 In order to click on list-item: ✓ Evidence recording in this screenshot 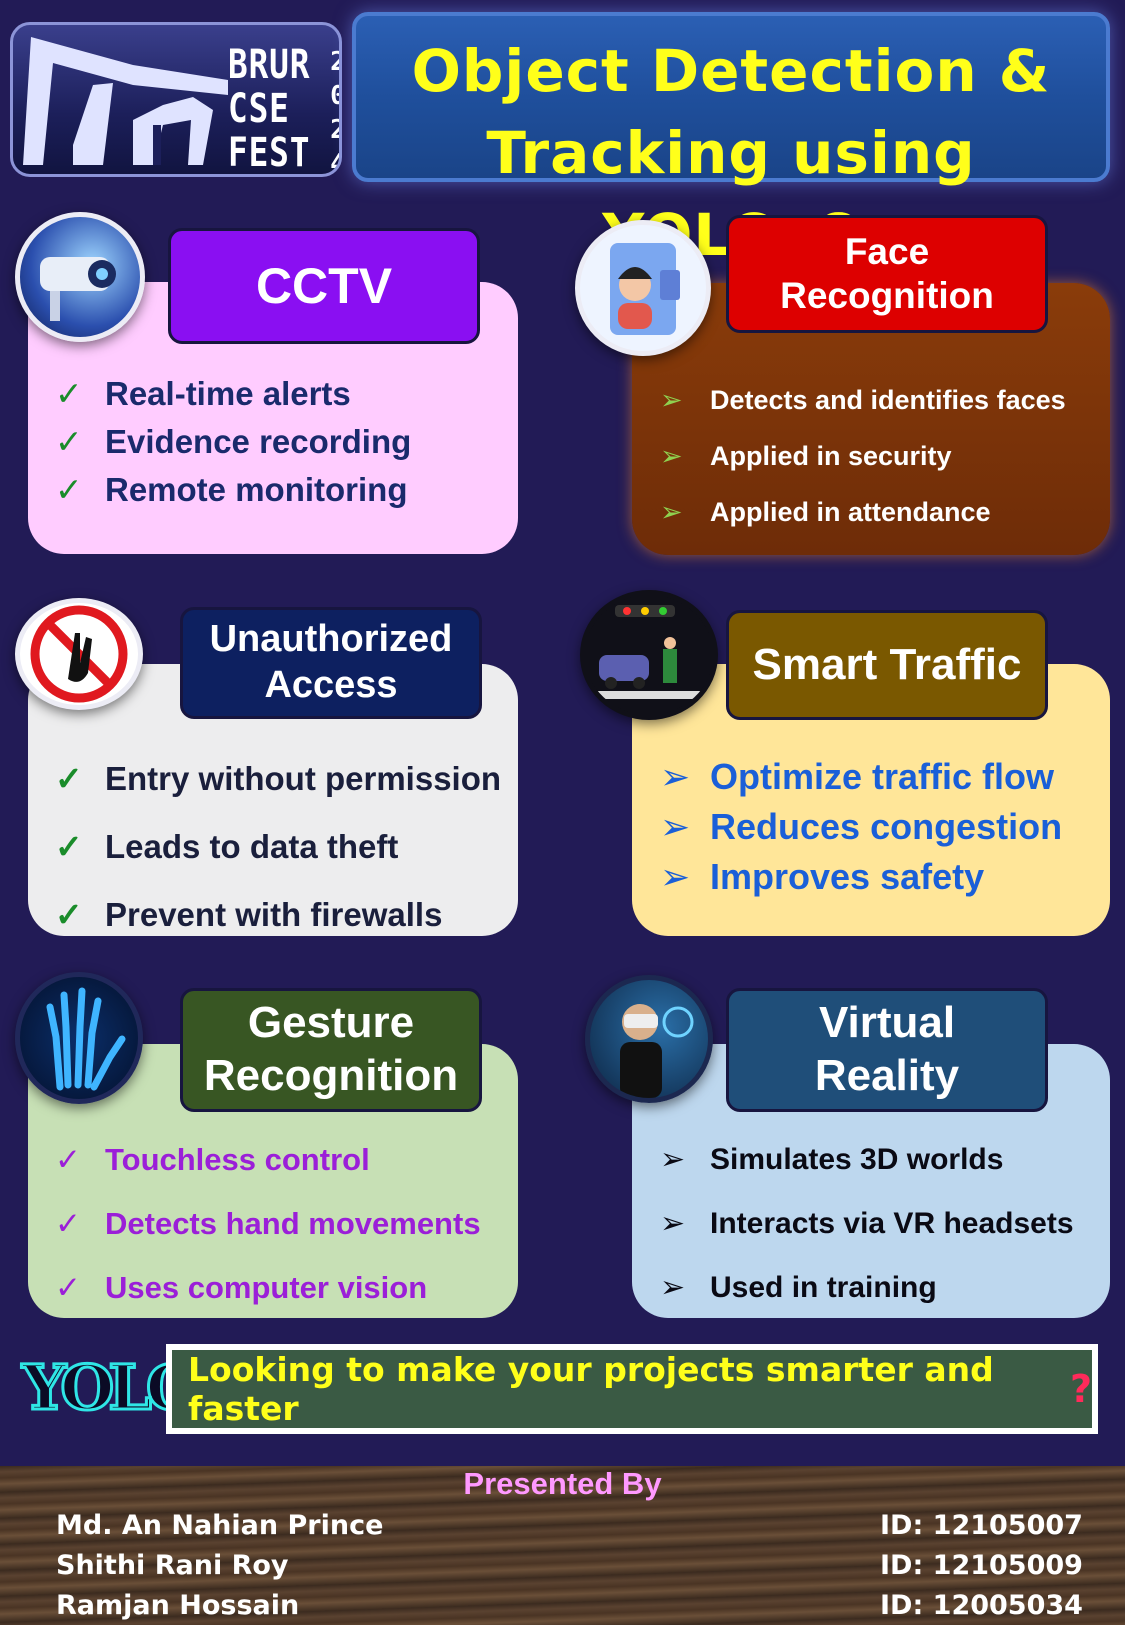, I will do `click(275, 442)`.